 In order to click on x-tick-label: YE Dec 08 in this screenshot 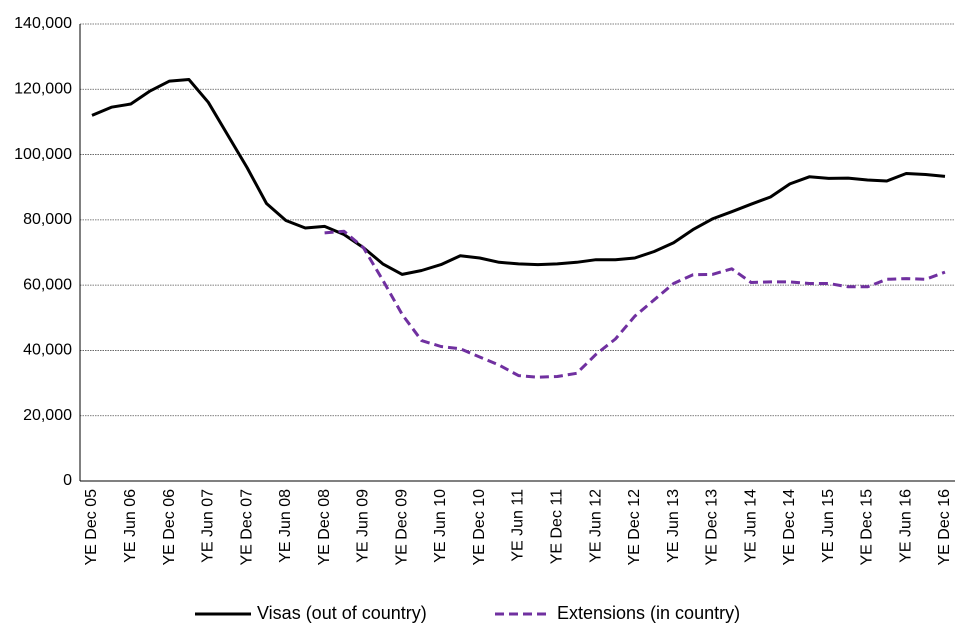, I will do `click(324, 527)`.